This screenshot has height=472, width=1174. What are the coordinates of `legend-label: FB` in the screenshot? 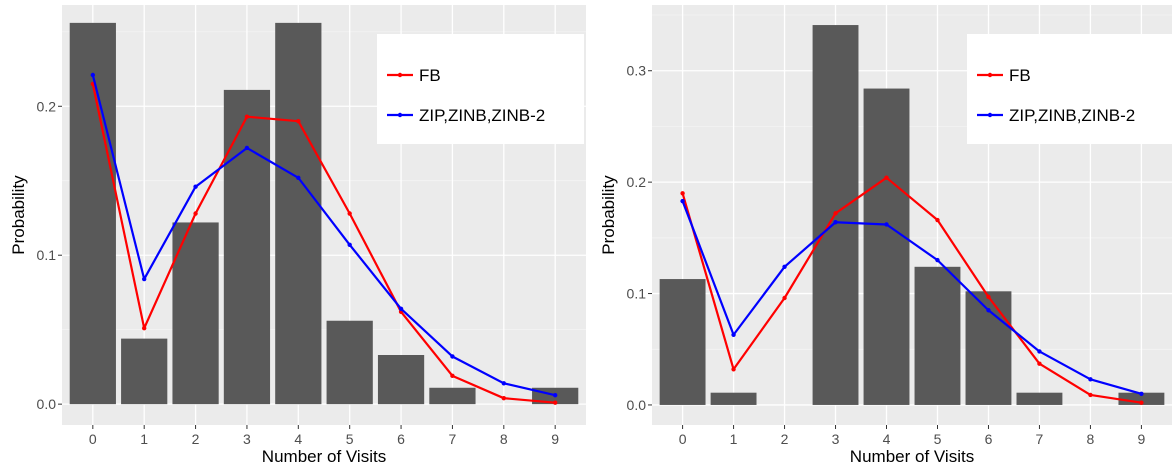 It's located at (1020, 75).